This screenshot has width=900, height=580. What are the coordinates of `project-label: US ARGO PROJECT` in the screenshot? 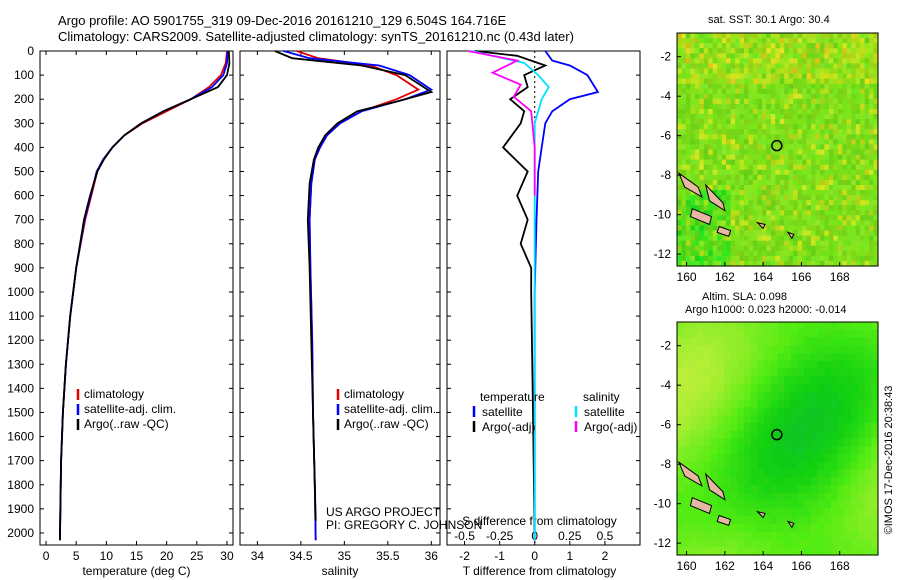 It's located at (383, 512).